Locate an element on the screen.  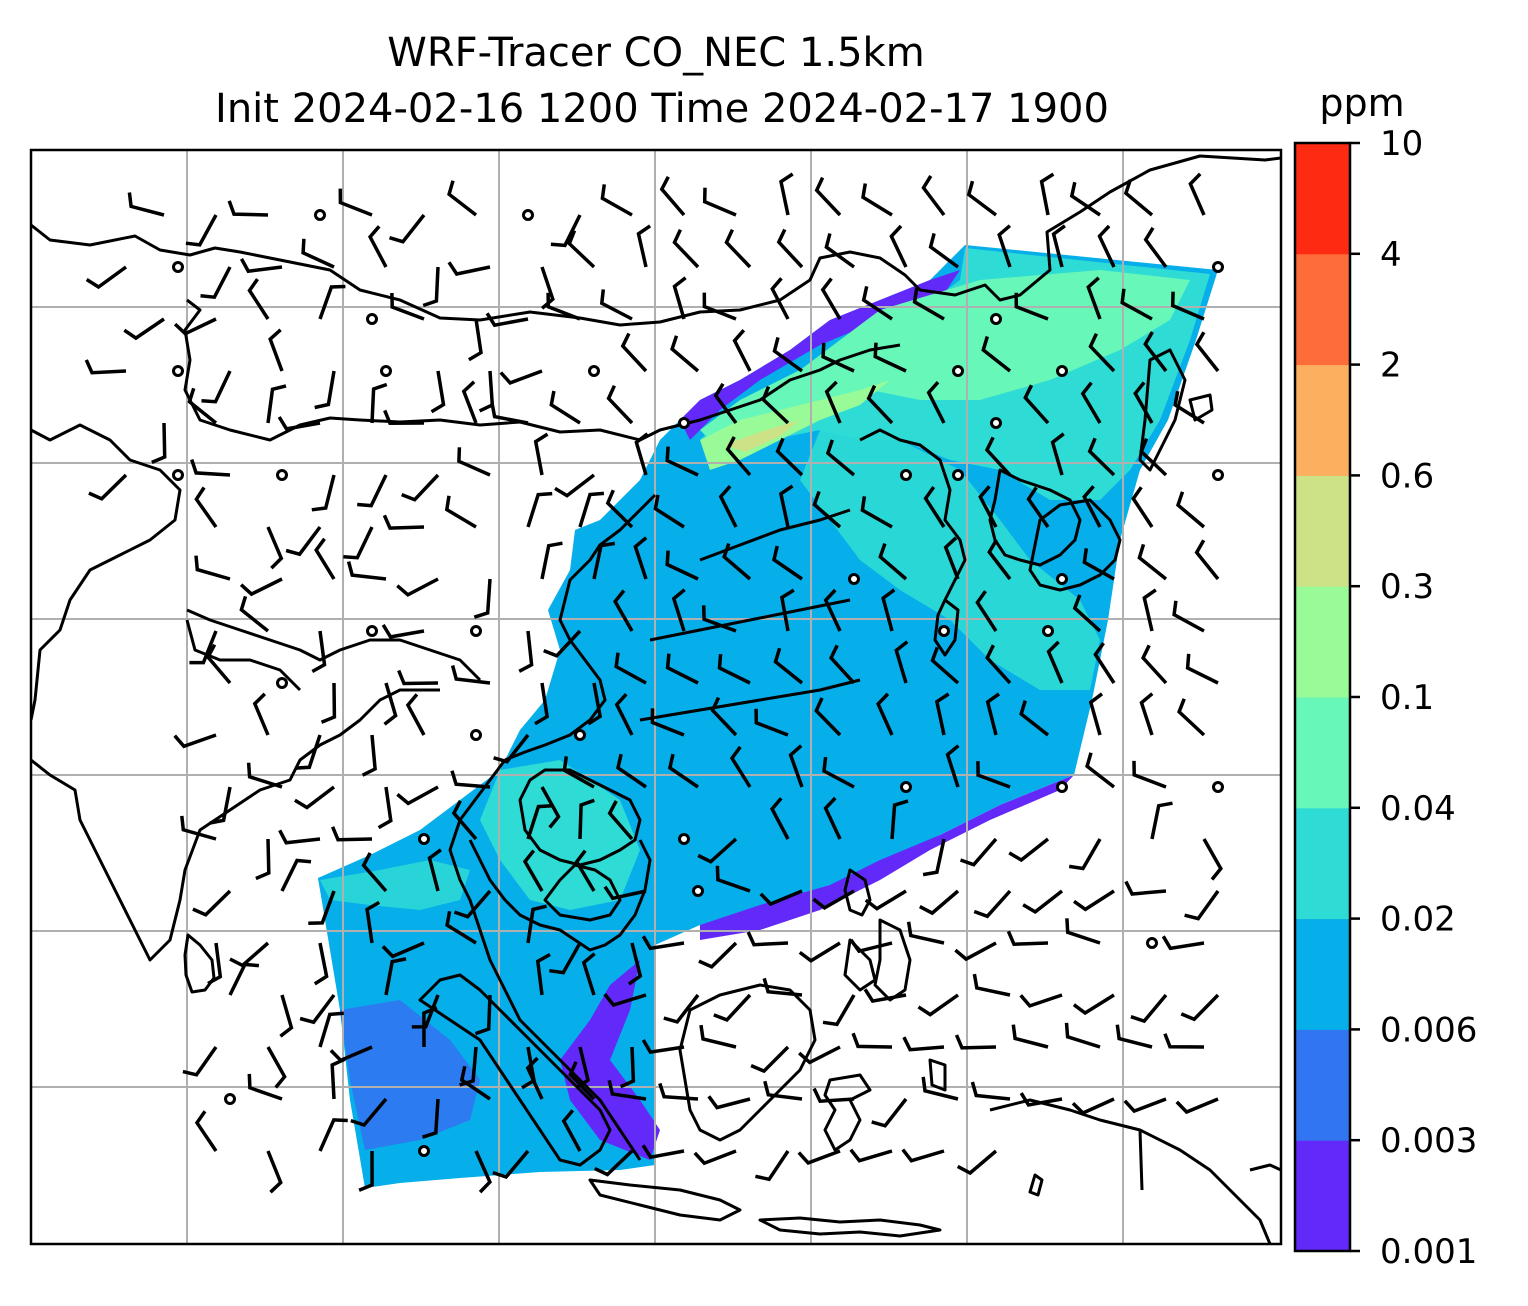
colorbar-tick-label: 0.6 is located at coordinates (1407, 476).